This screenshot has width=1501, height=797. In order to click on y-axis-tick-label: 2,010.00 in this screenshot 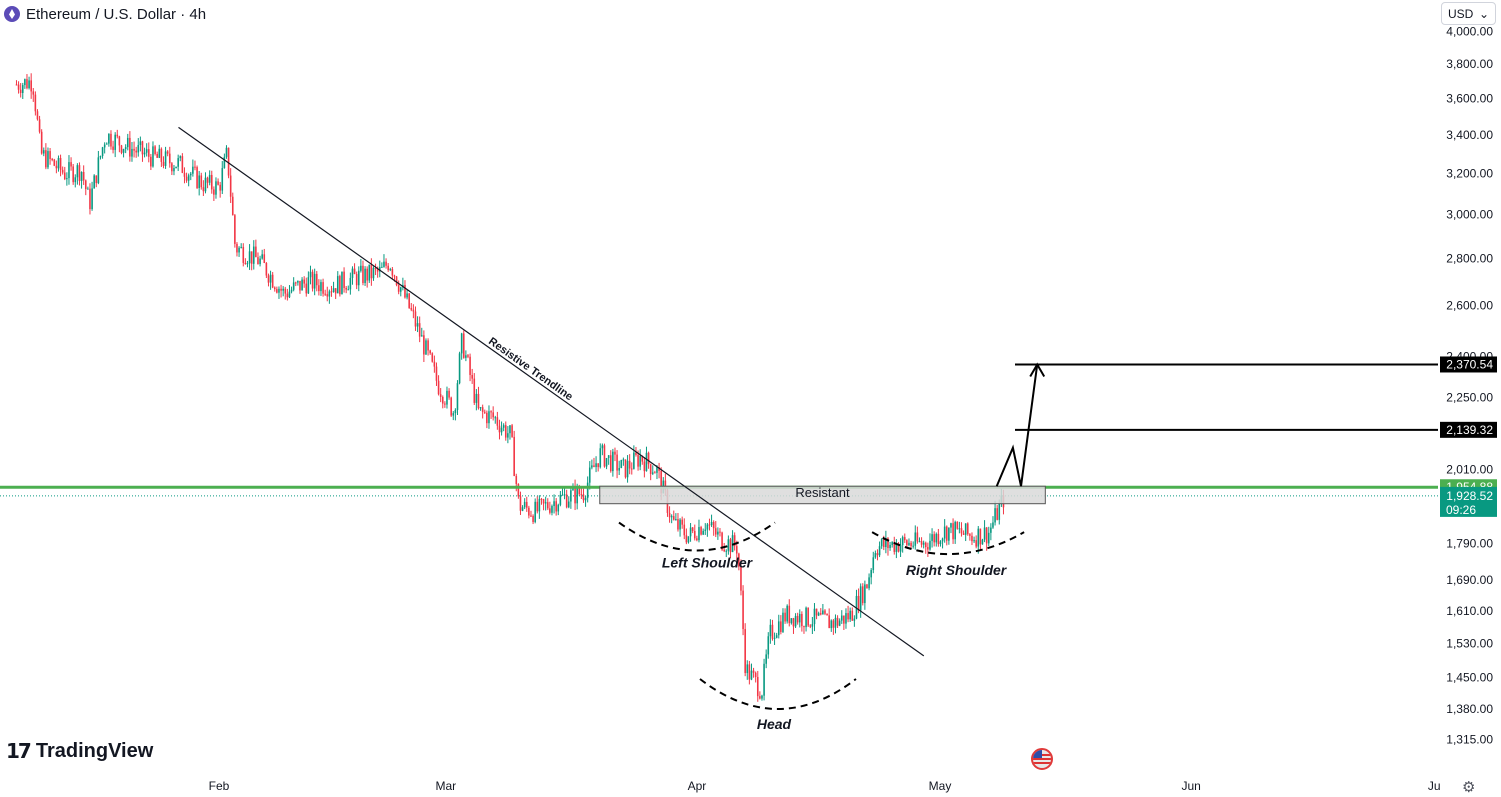, I will do `click(1469, 470)`.